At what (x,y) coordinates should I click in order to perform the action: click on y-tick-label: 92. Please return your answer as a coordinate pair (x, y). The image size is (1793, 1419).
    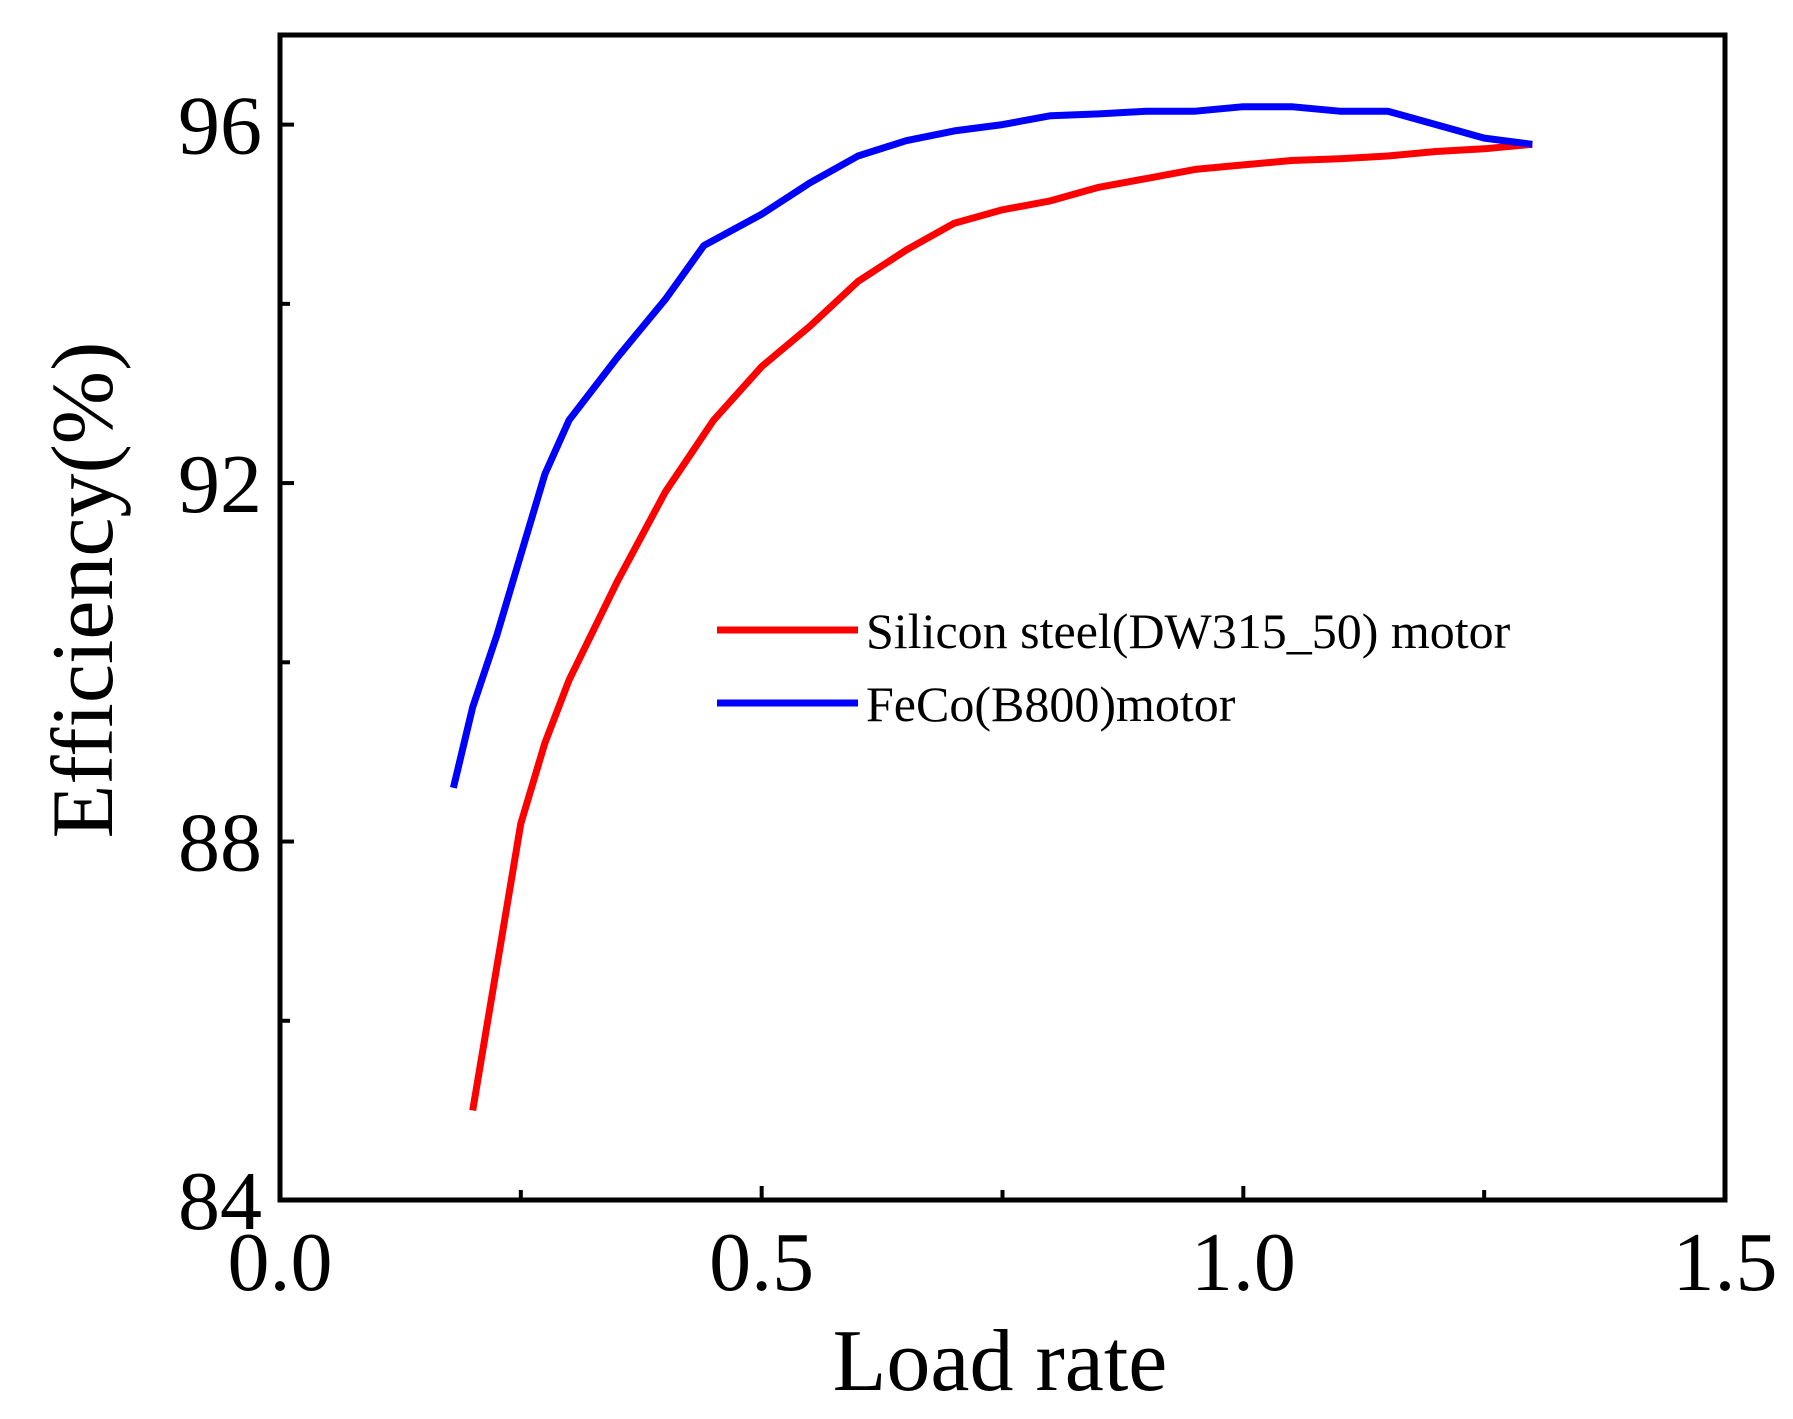
    Looking at the image, I should click on (220, 484).